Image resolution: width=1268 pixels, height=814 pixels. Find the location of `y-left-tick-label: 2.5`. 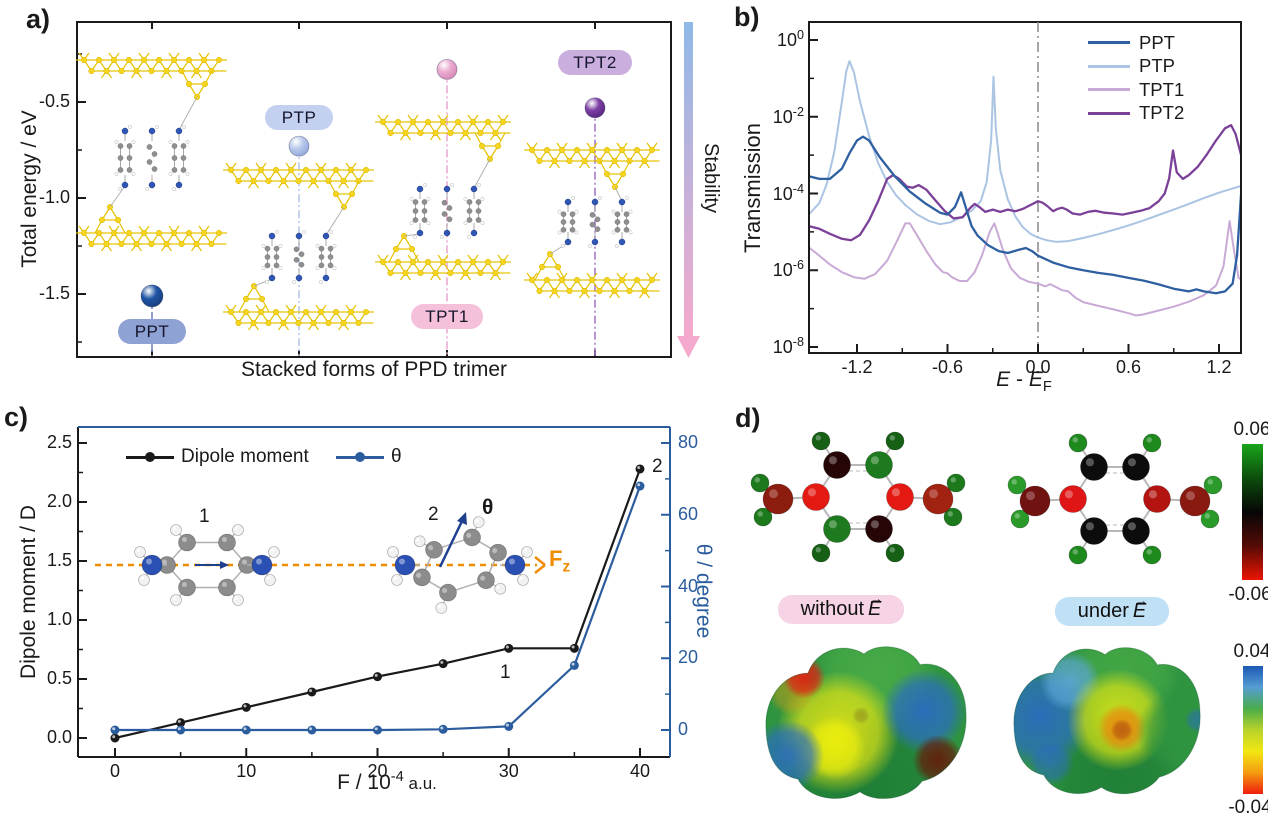

y-left-tick-label: 2.5 is located at coordinates (59, 442).